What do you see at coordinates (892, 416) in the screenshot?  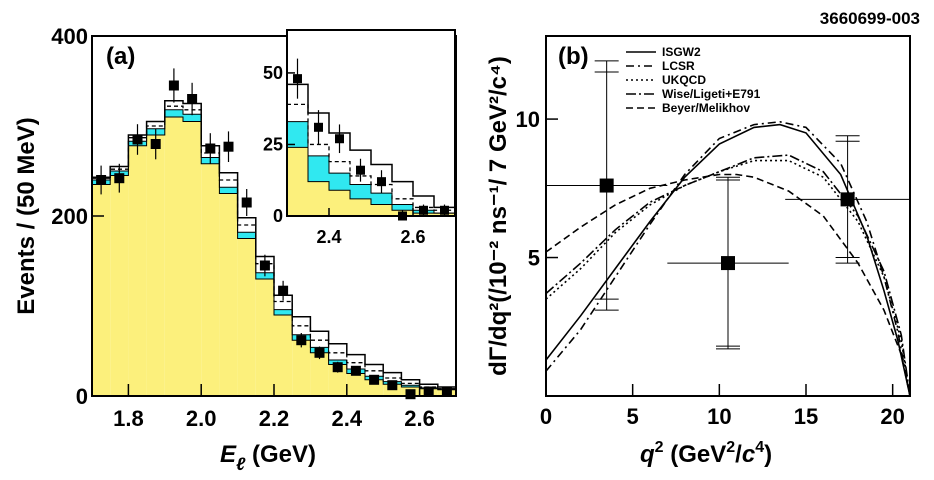 I see `x-tick-label-b: 20` at bounding box center [892, 416].